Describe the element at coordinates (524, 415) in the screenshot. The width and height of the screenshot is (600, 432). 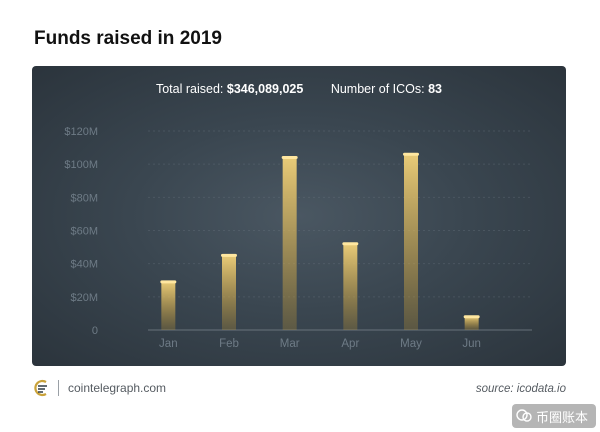
I see `chat-bubble-icon` at that location.